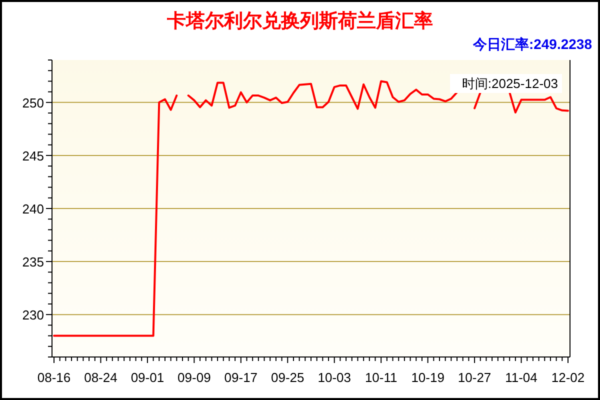 This screenshot has width=600, height=400. Describe the element at coordinates (287, 377) in the screenshot. I see `x-tick-label: 09-25` at that location.